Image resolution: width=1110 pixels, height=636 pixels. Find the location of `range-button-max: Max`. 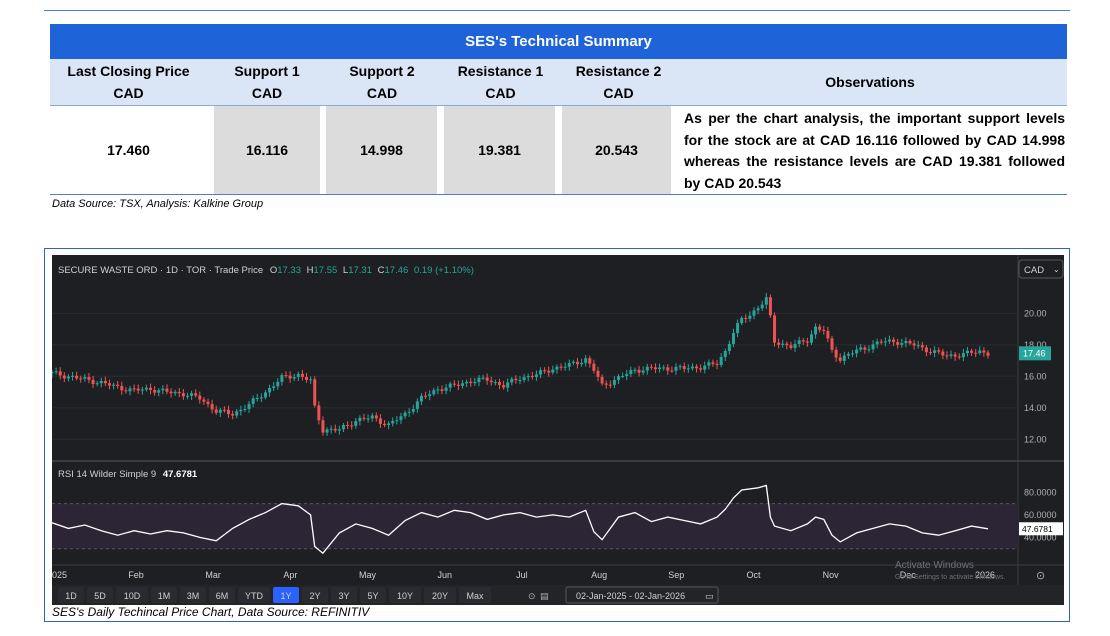

range-button-max: Max is located at coordinates (475, 595).